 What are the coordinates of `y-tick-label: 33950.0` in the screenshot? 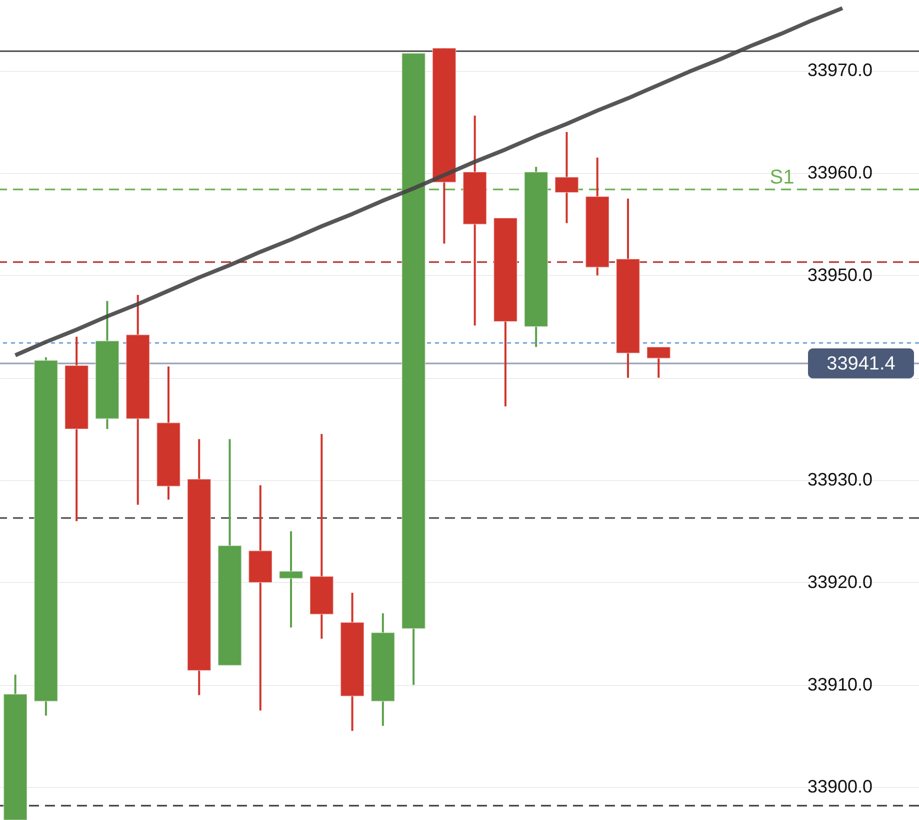 It's located at (840, 274).